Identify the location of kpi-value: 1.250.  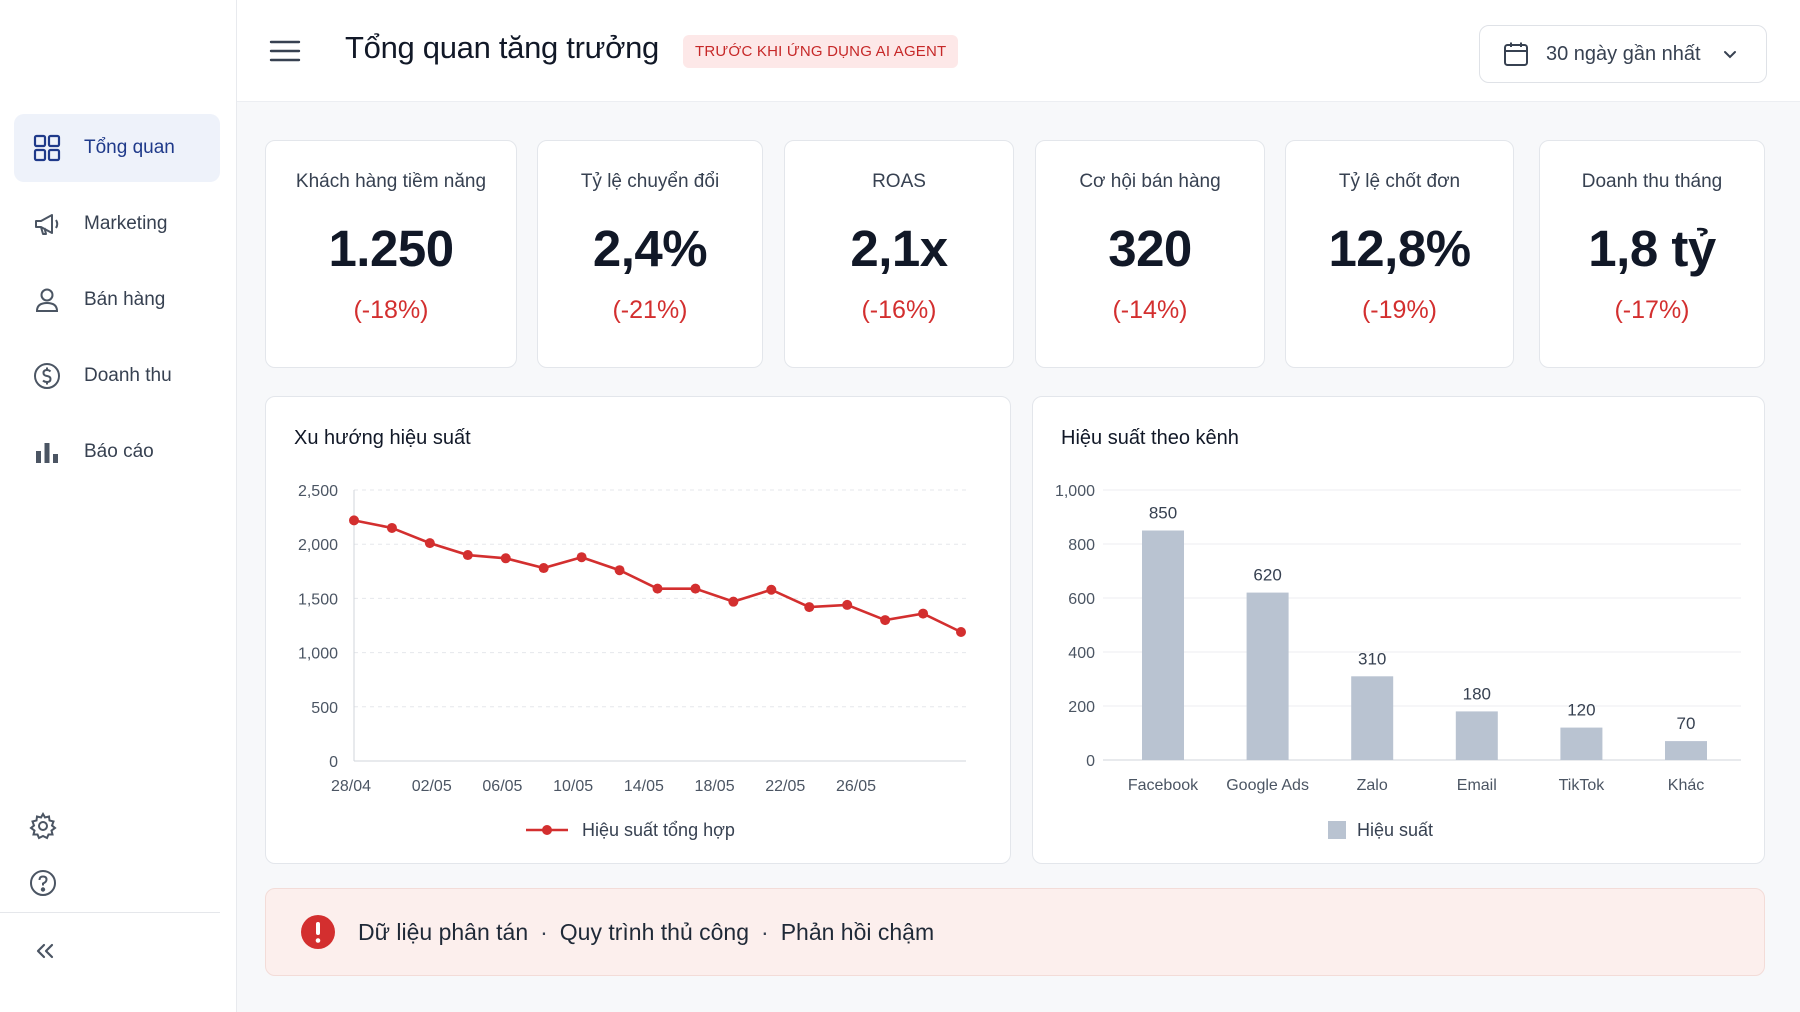
(391, 248).